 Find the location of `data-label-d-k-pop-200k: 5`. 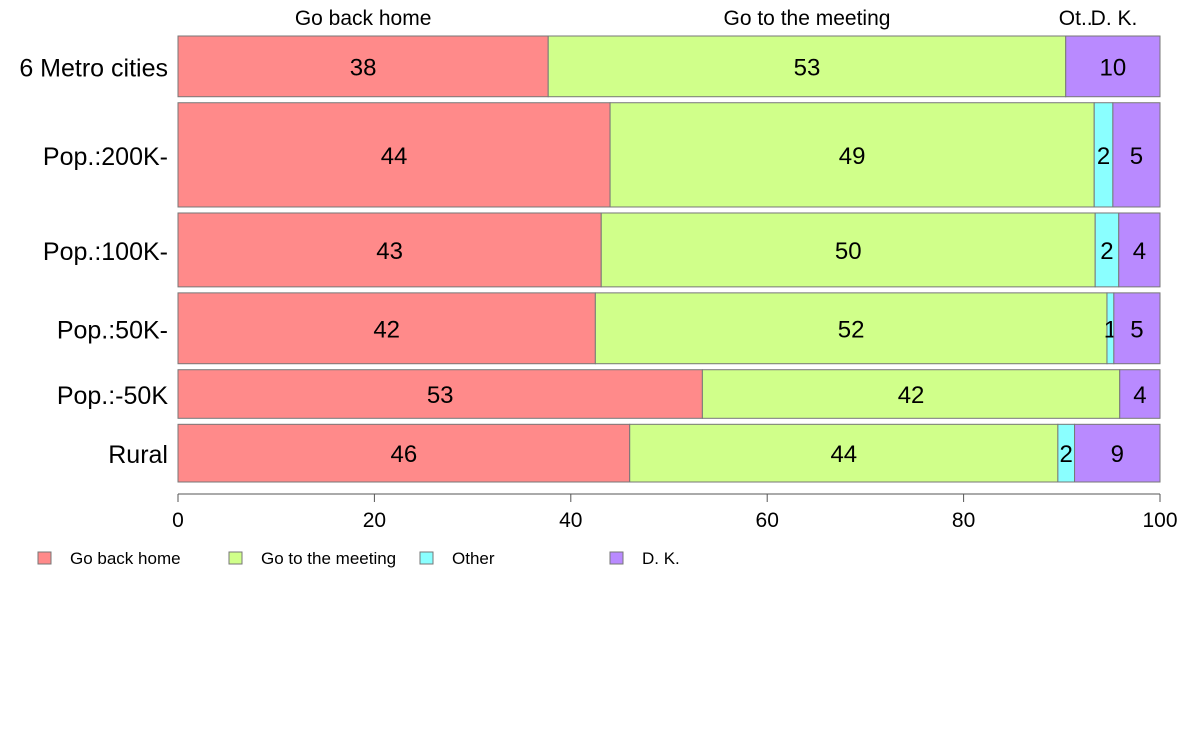

data-label-d-k-pop-200k: 5 is located at coordinates (1136, 156).